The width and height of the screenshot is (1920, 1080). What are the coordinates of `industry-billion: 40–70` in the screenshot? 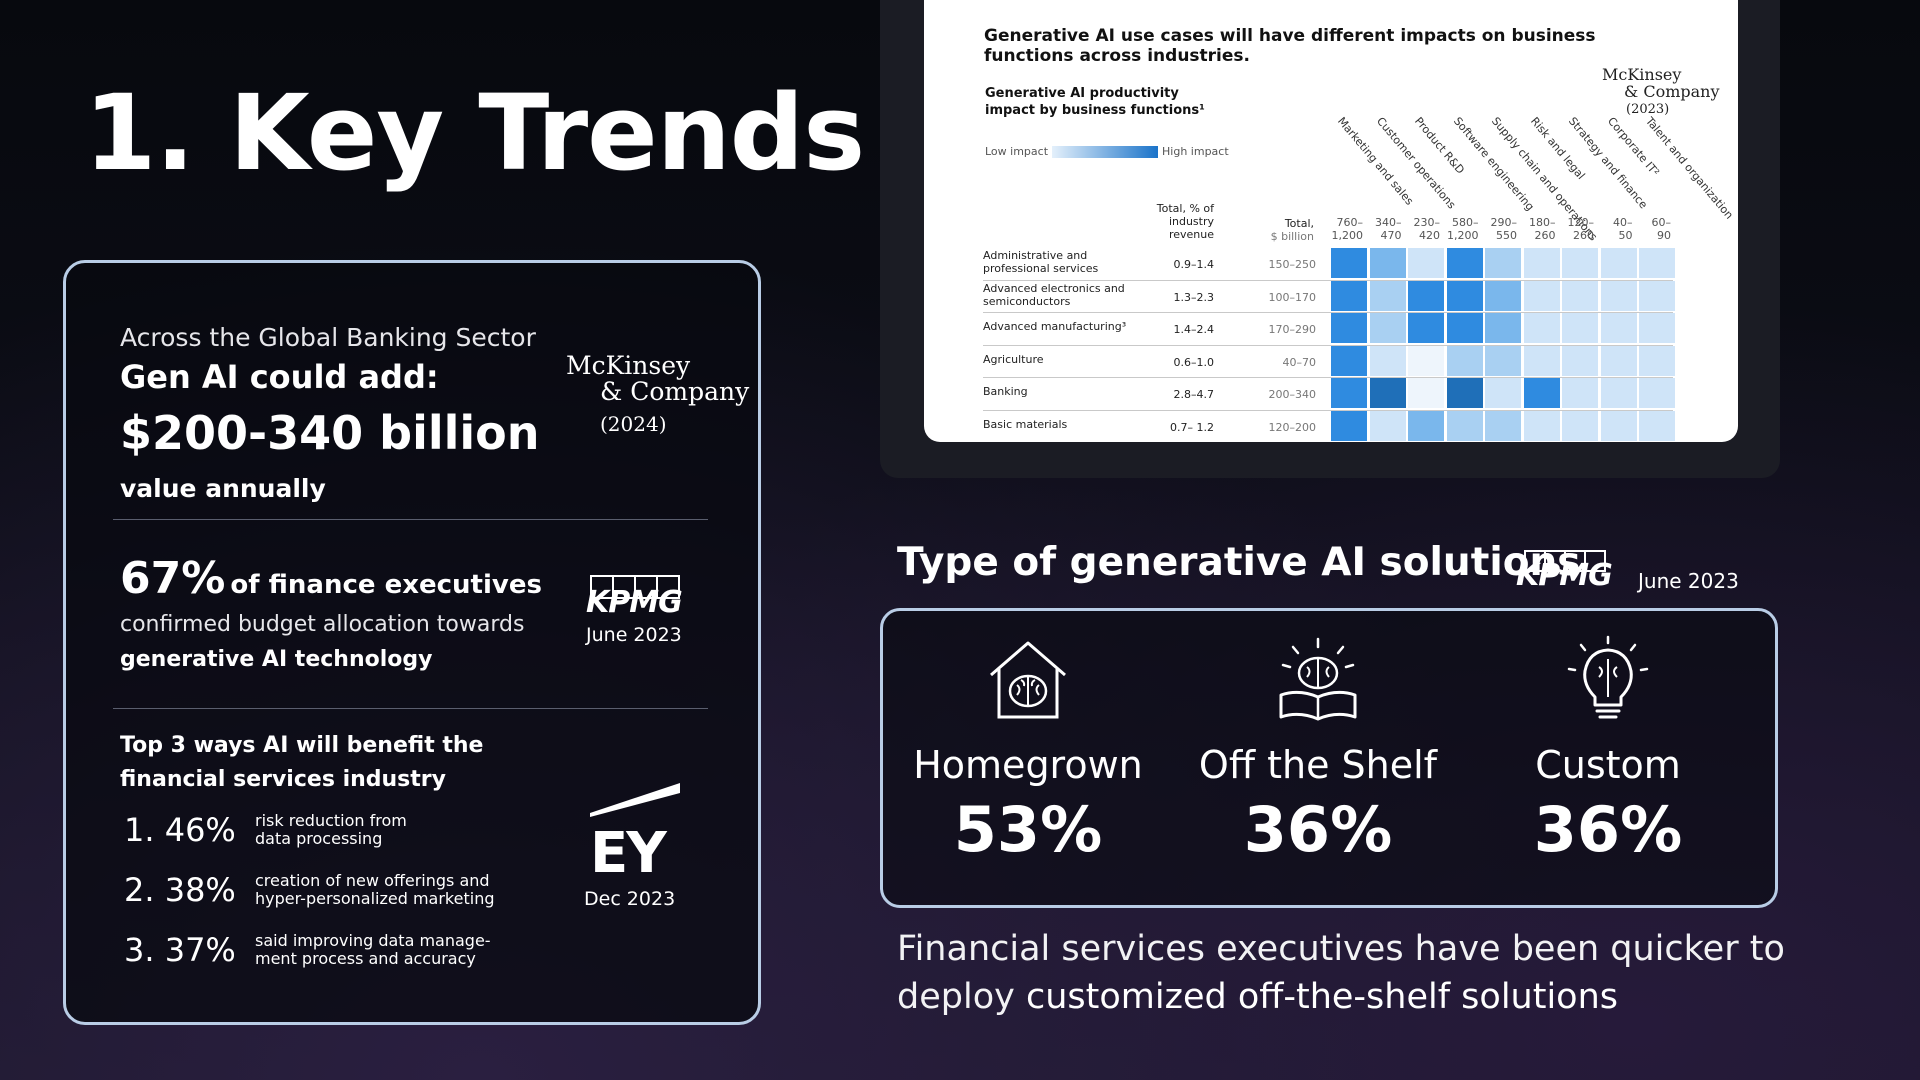 It's located at (1299, 362).